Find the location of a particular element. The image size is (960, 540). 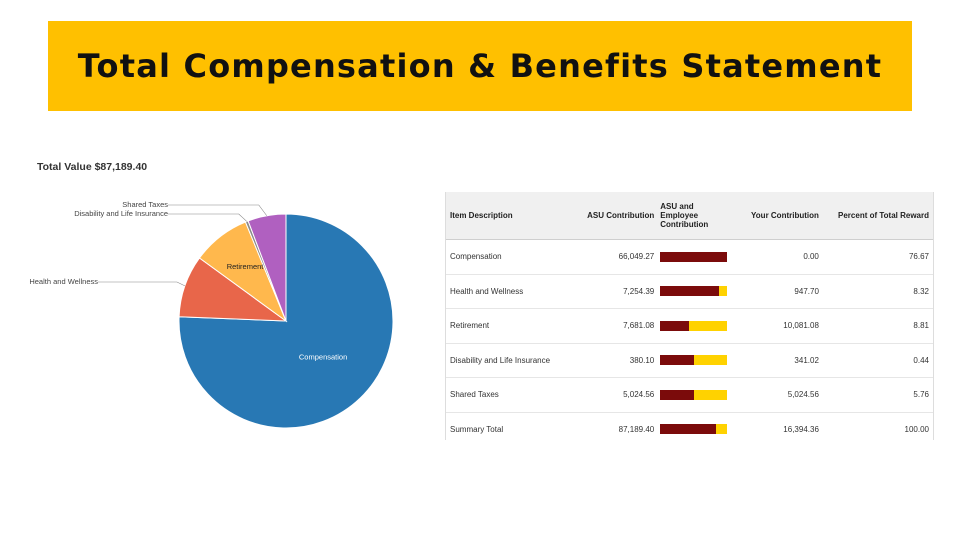

pie-label-retirement: Retirement is located at coordinates (246, 266).